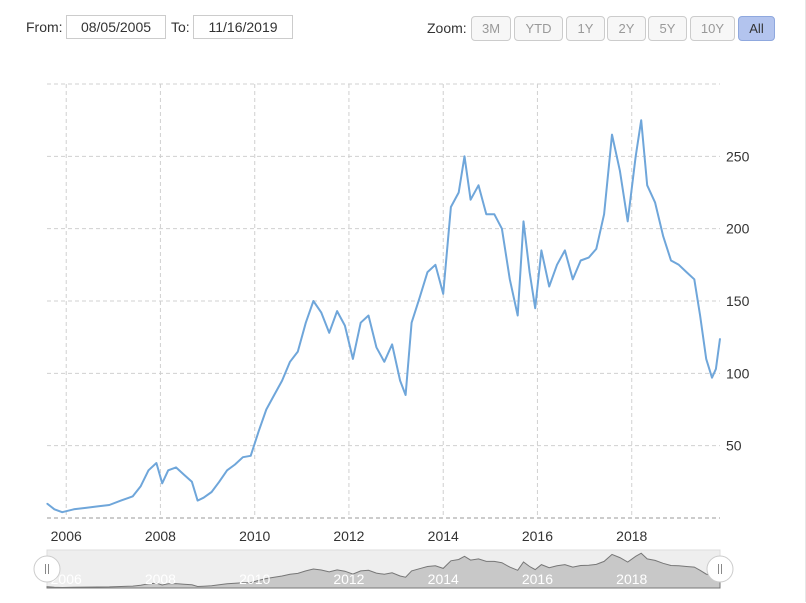 The height and width of the screenshot is (603, 806). Describe the element at coordinates (447, 28) in the screenshot. I see `zoom-label: Zoom:` at that location.